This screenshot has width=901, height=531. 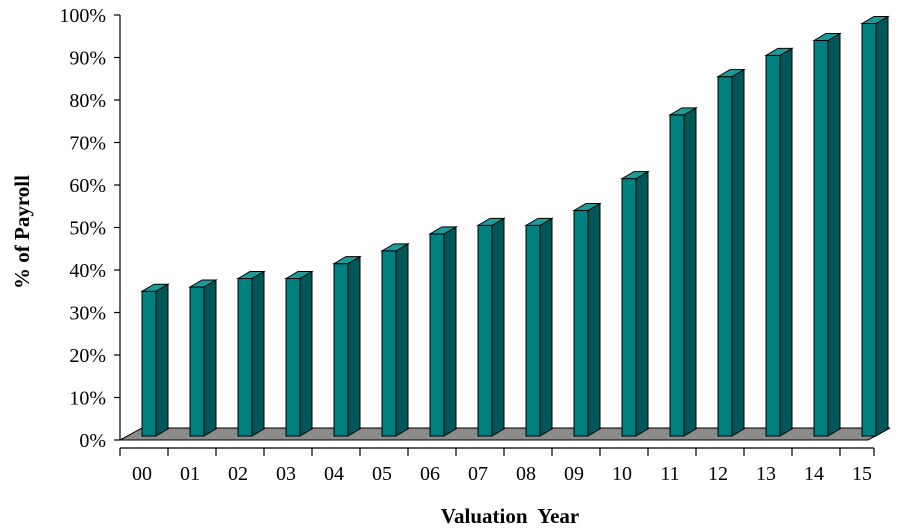 I want to click on x-tick-label: 02, so click(x=238, y=474).